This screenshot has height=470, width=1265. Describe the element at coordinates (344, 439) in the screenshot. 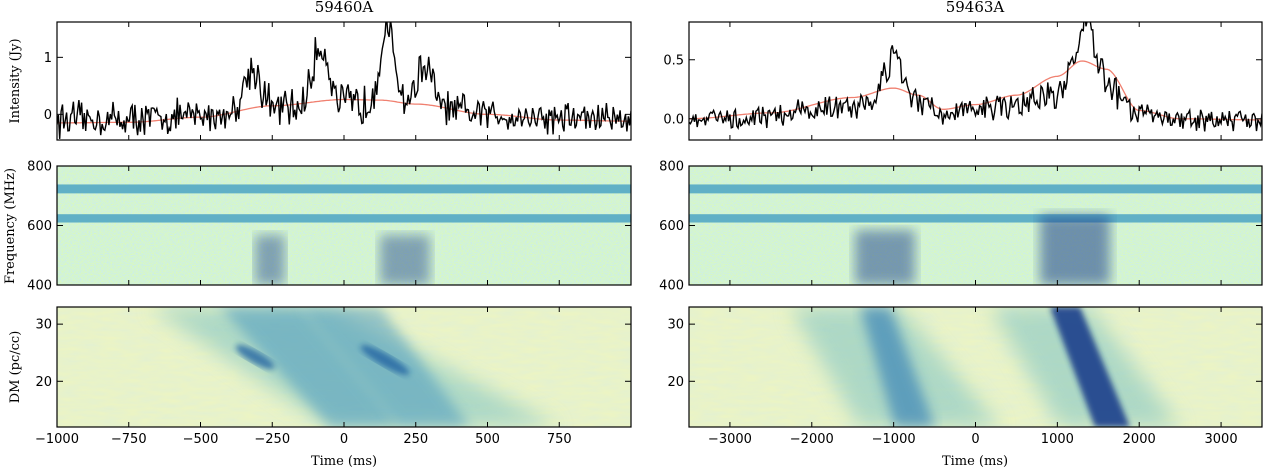

I see `left-xtick-label: 0` at that location.